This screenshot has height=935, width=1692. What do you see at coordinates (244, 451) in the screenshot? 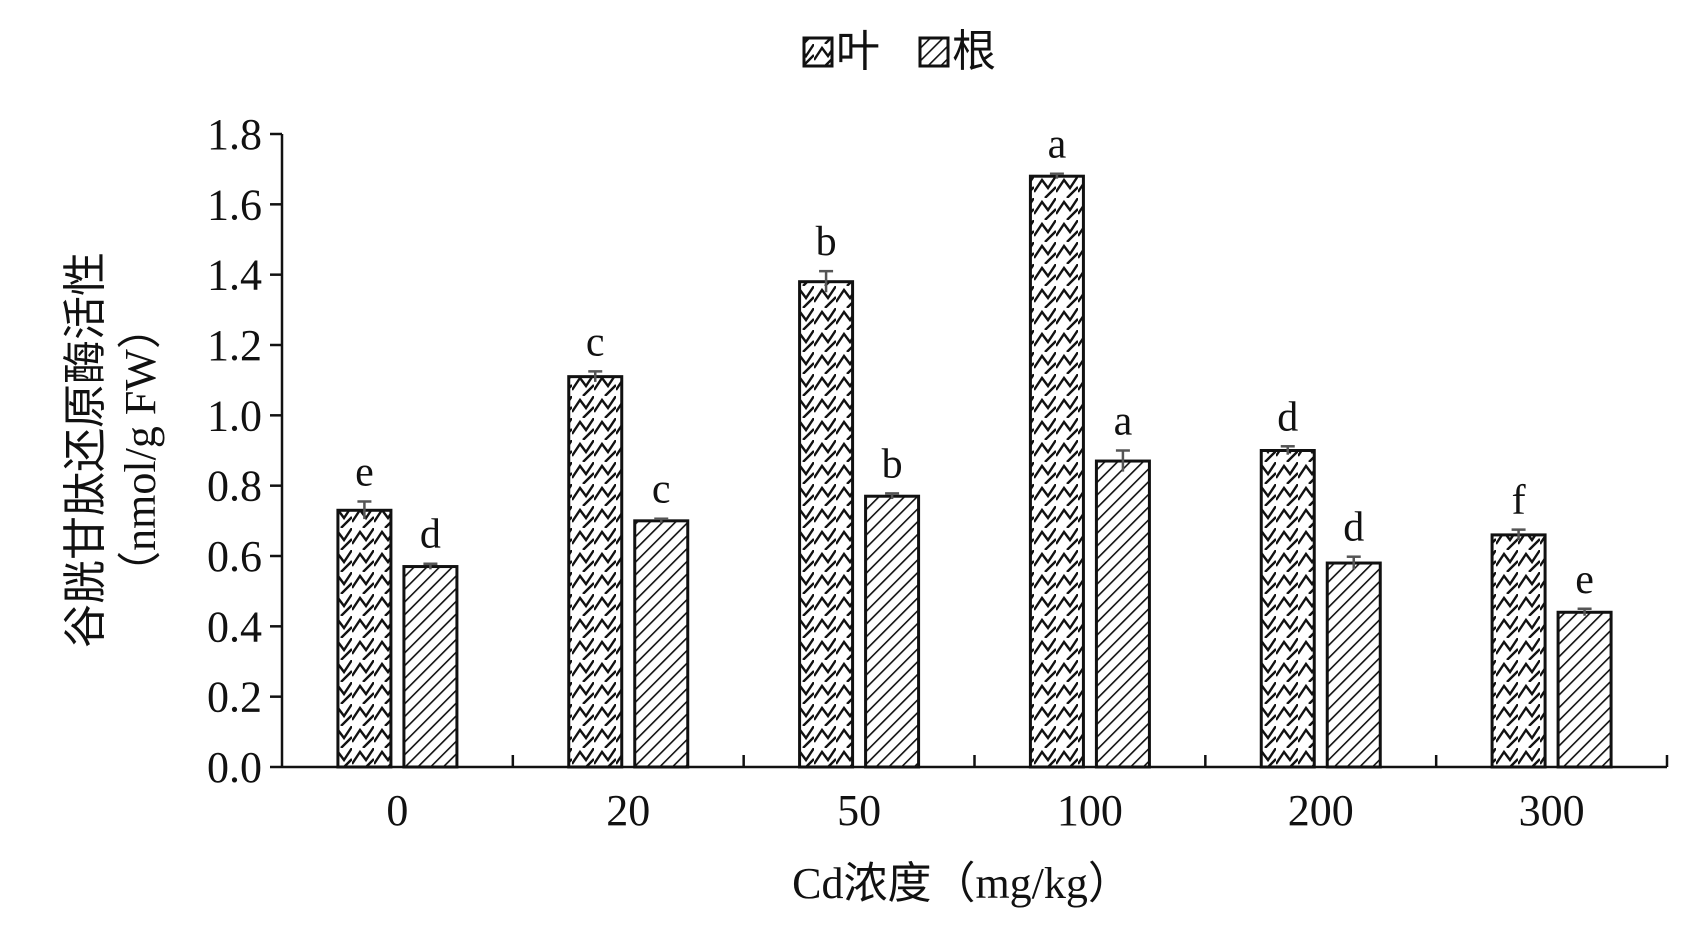
I see `y-axis-ticks: 0.0 0.2 0.4 0.6 0.8 1.0 1.2 1.4 1.6 1.8` at bounding box center [244, 451].